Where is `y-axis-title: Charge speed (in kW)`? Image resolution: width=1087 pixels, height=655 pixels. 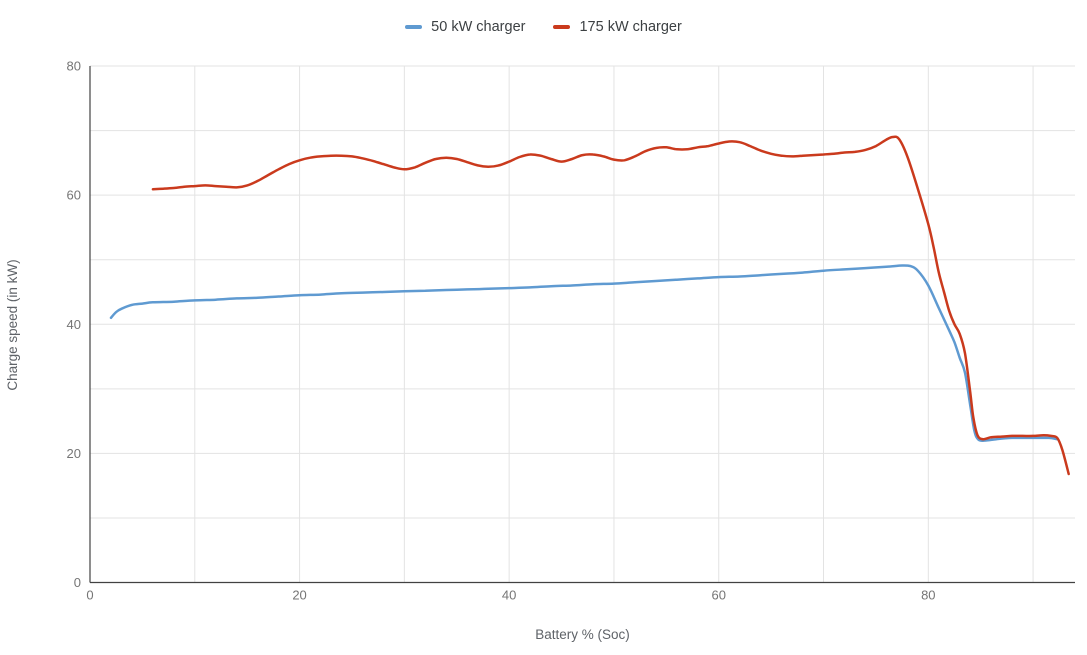 y-axis-title: Charge speed (in kW) is located at coordinates (12, 325).